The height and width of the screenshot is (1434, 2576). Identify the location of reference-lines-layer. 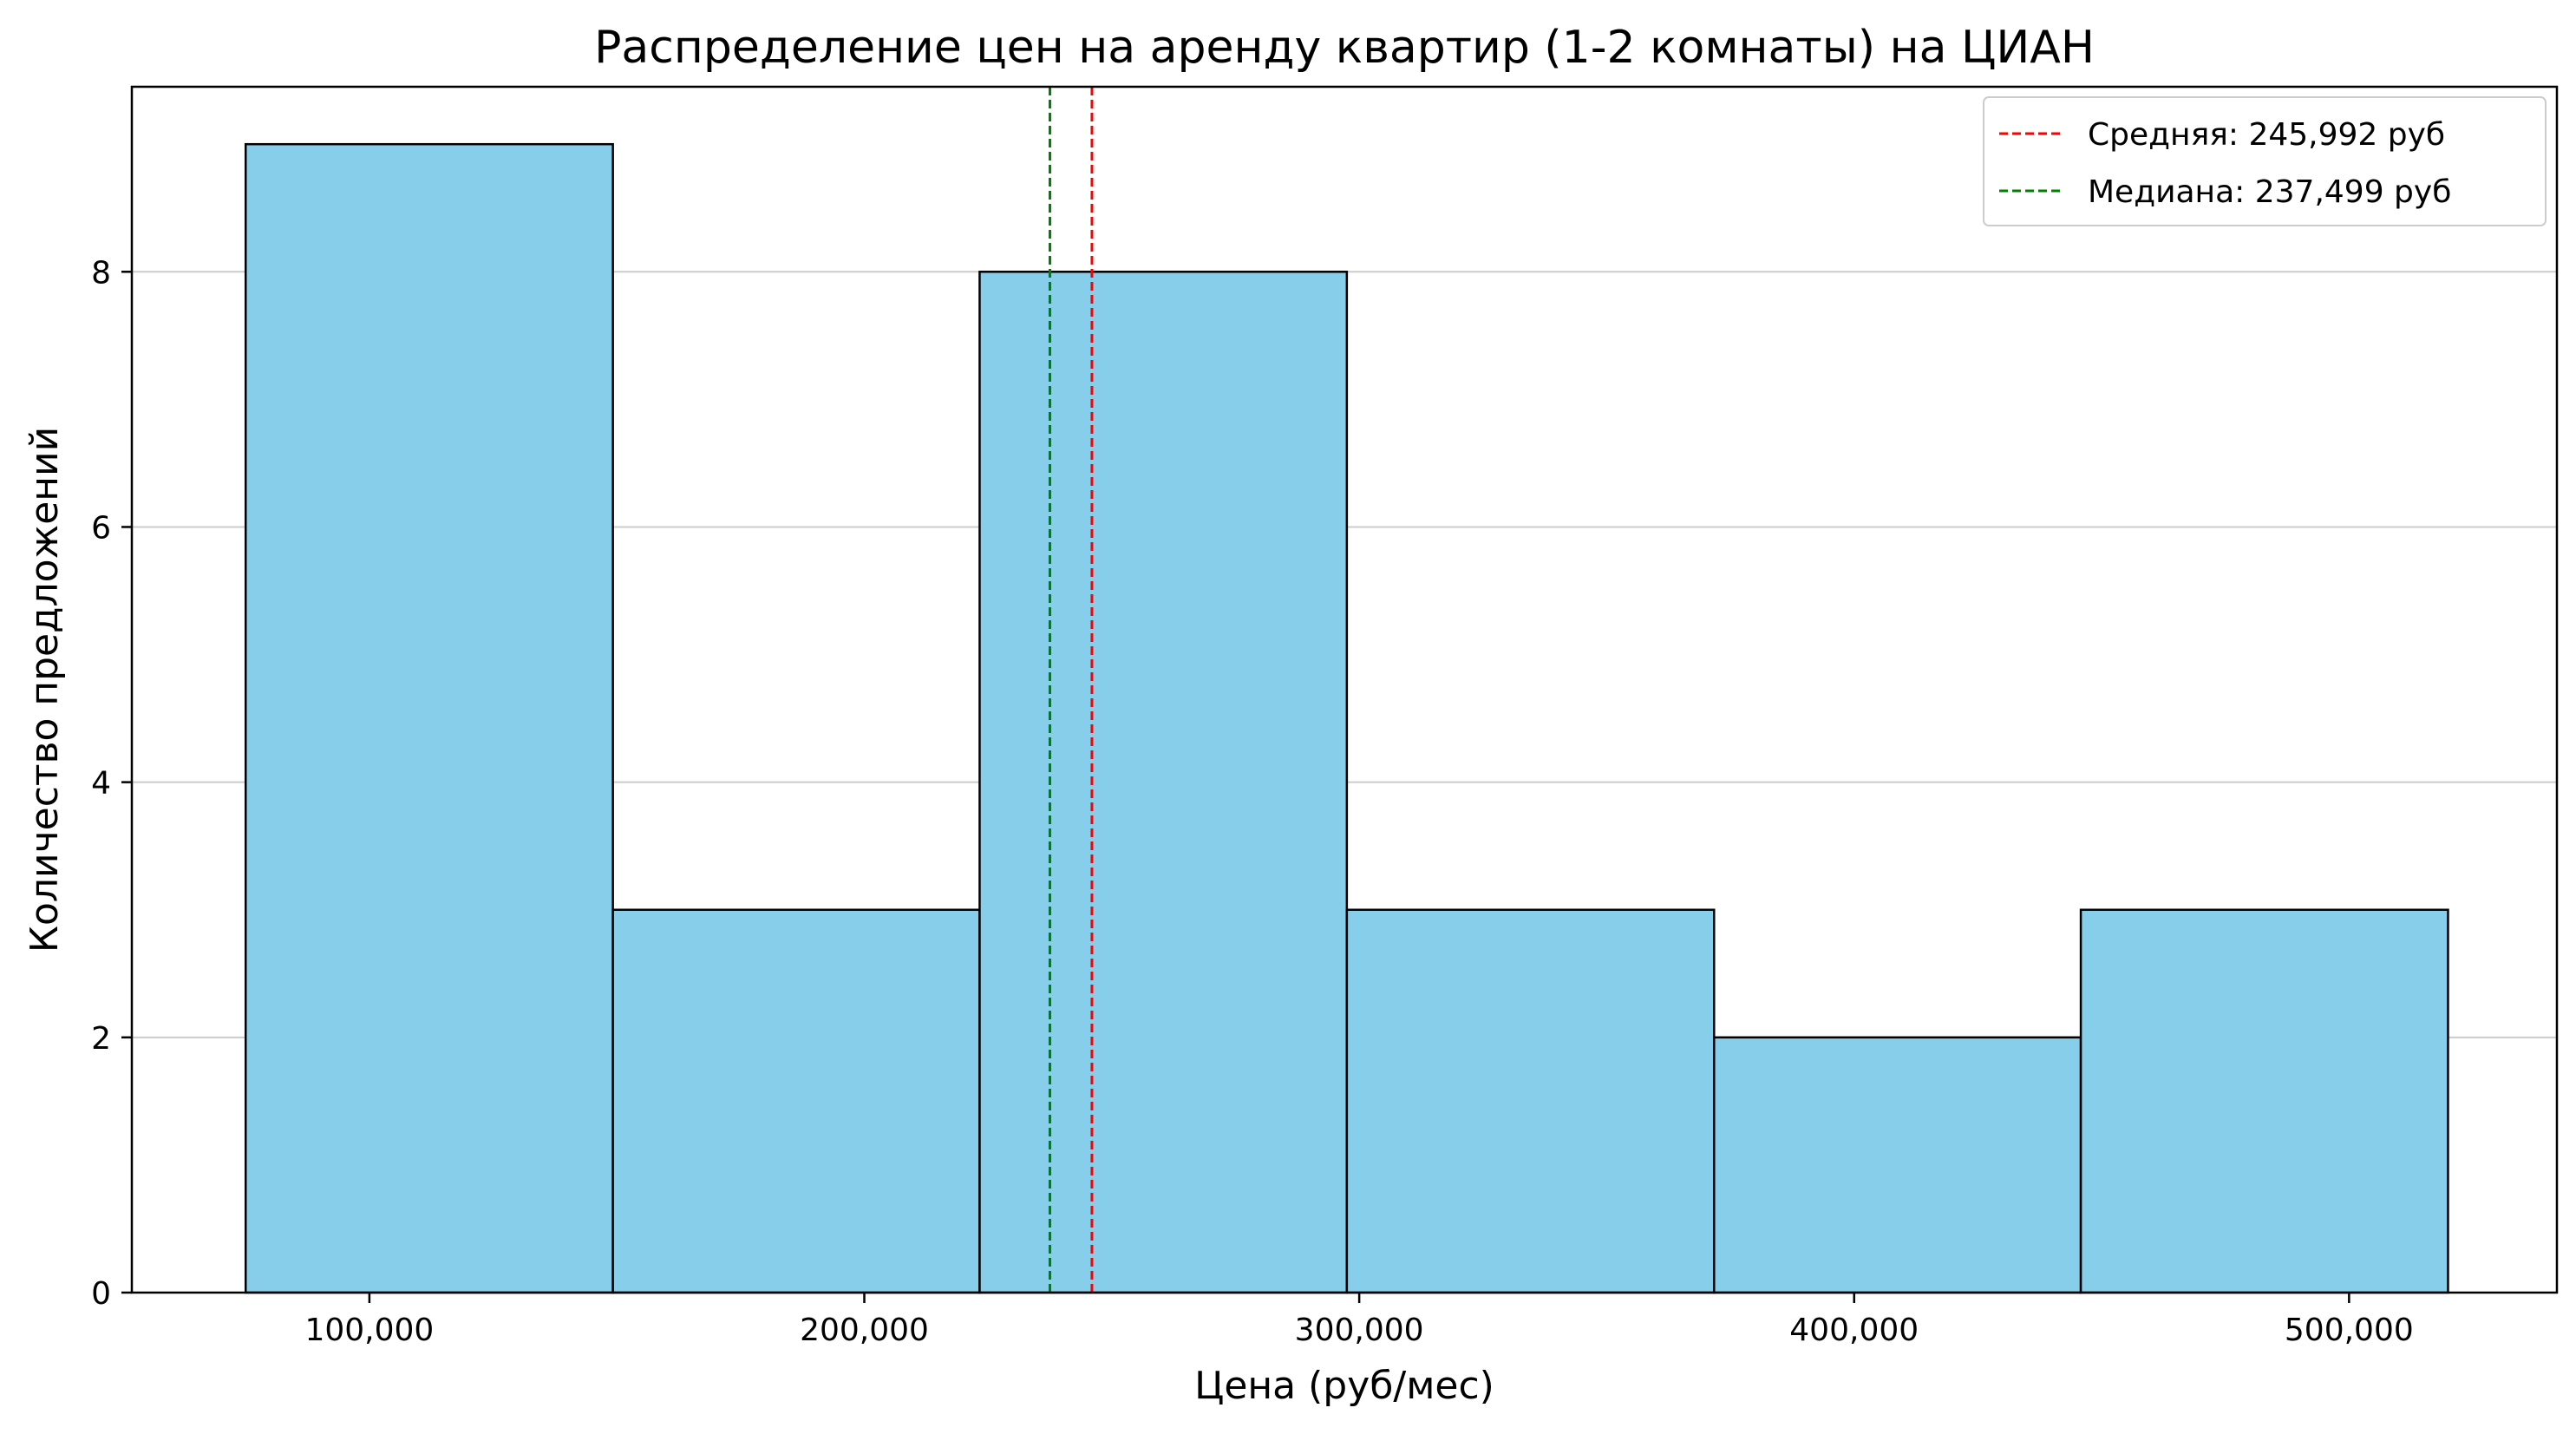
(1071, 690).